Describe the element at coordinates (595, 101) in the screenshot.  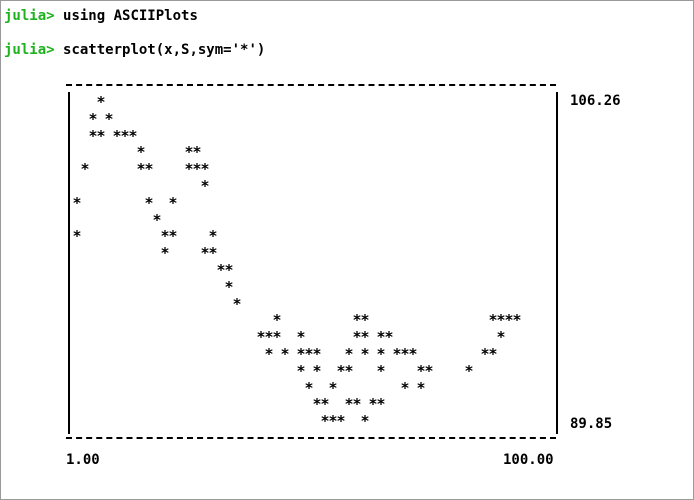
I see `y-max-label: 106.26` at that location.